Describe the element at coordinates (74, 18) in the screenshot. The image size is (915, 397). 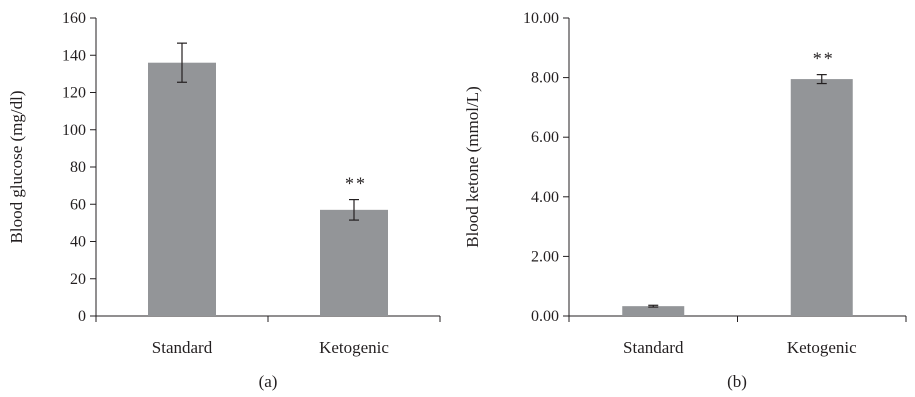
I see `panel-a-y-tick-label: 160` at that location.